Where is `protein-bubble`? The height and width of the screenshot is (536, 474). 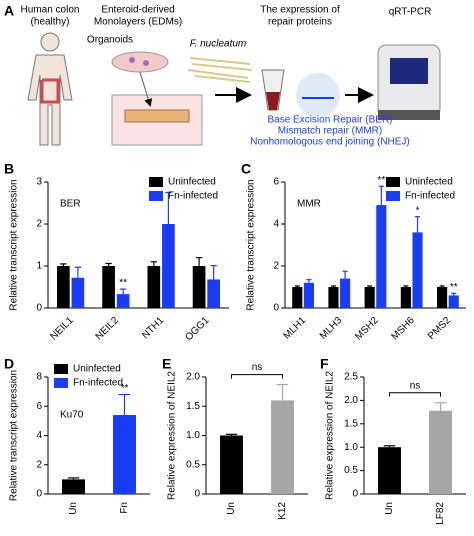 protein-bubble is located at coordinates (318, 95).